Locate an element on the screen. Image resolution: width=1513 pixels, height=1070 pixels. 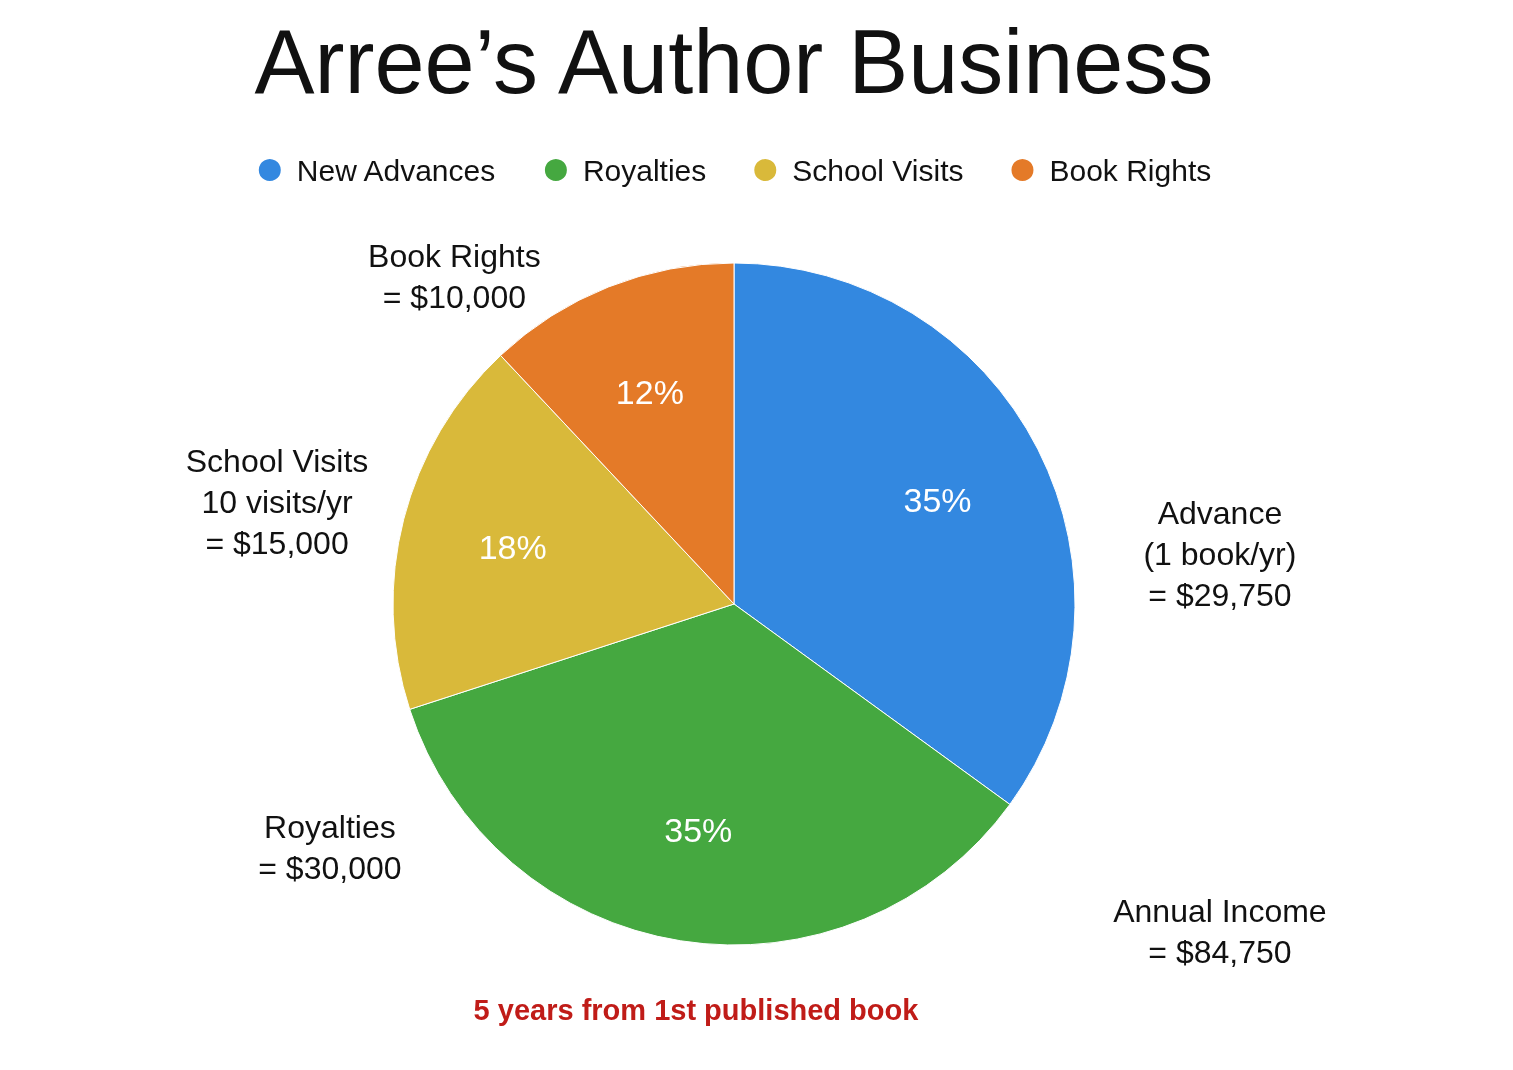
data-label: 18% is located at coordinates (512, 547).